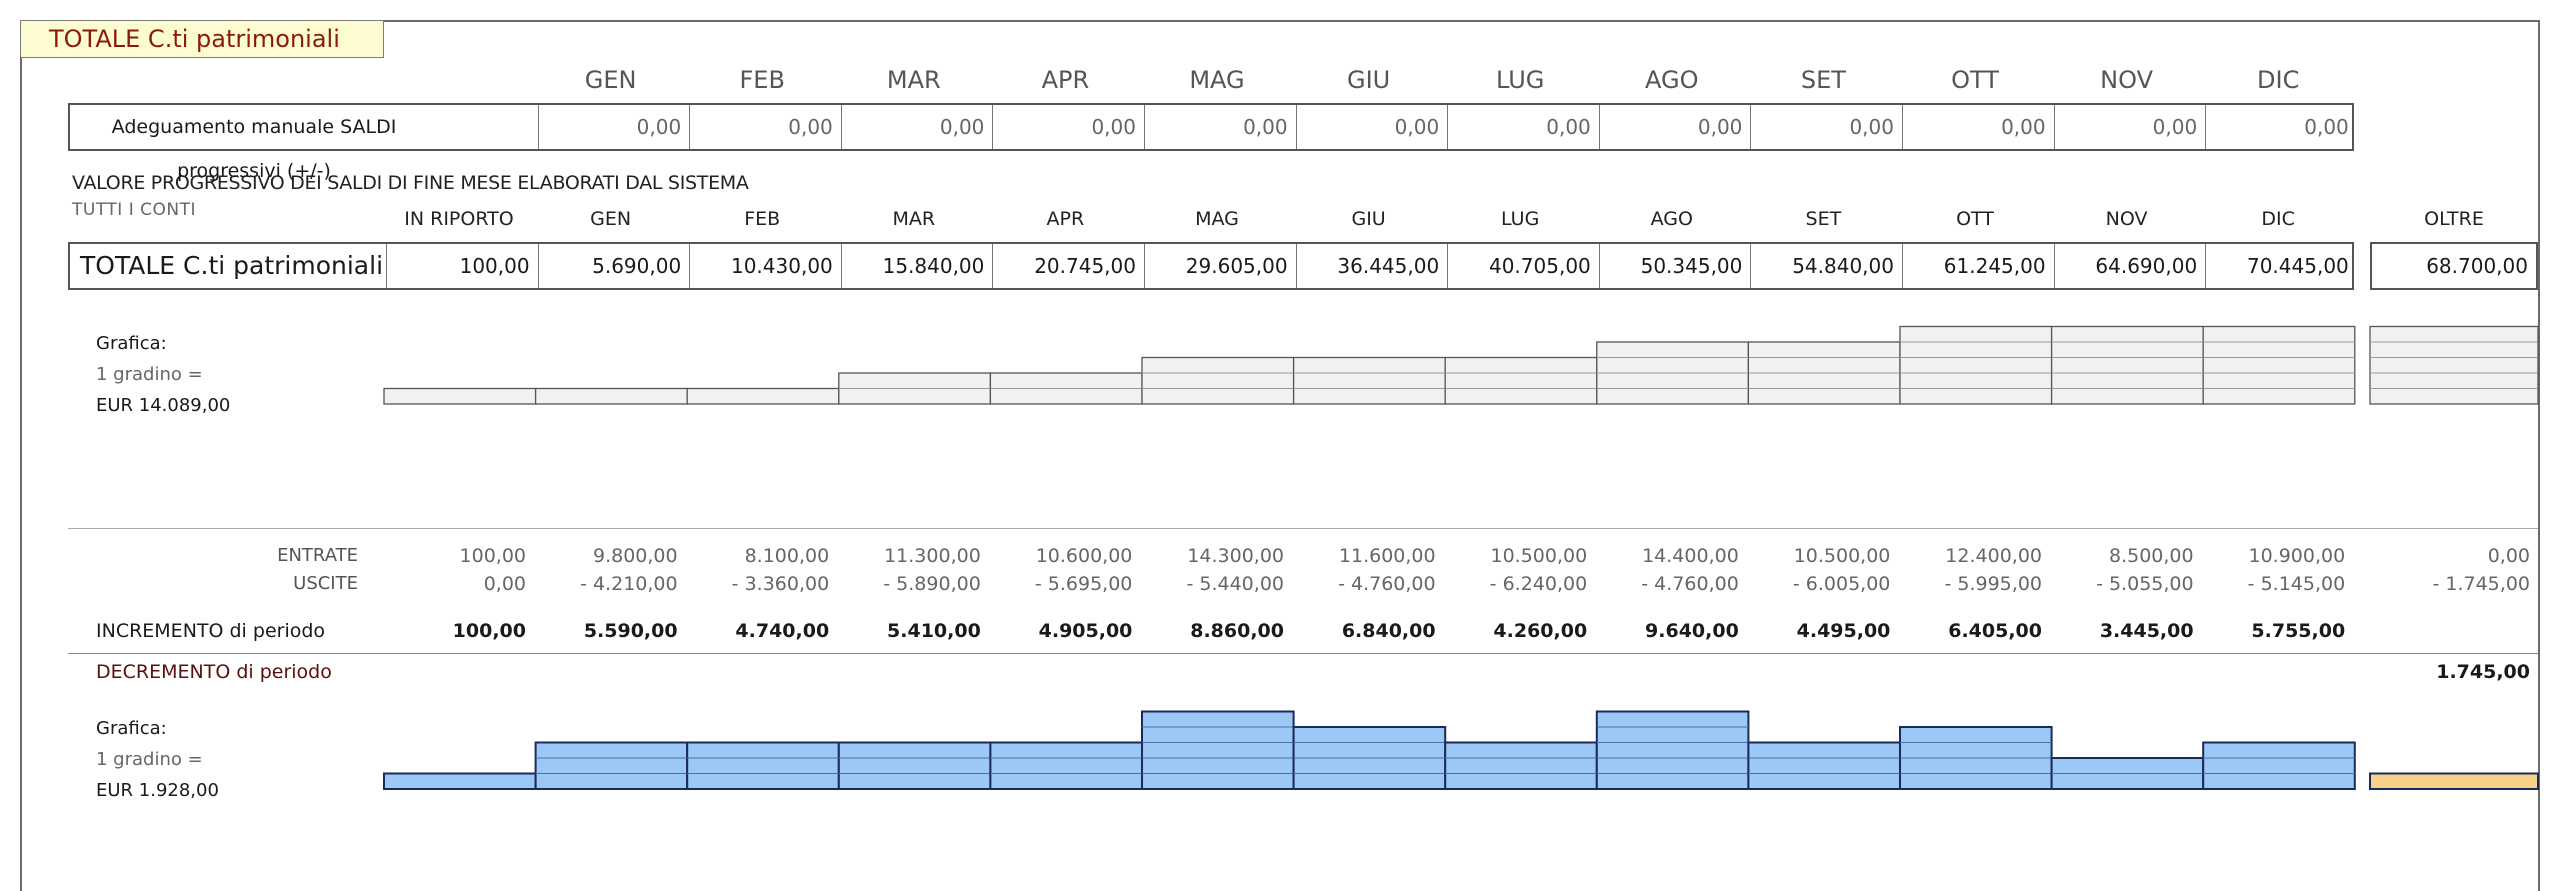  What do you see at coordinates (2454, 219) in the screenshot?
I see `oltre-header: OLTRE` at bounding box center [2454, 219].